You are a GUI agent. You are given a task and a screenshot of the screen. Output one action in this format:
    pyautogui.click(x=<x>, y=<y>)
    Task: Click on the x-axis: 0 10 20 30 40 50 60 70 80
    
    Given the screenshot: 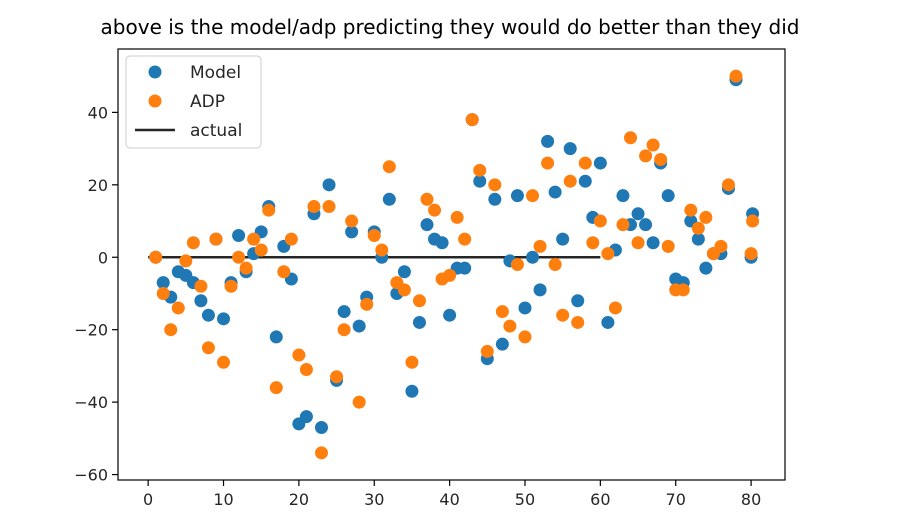 What is the action you would take?
    pyautogui.click(x=452, y=494)
    